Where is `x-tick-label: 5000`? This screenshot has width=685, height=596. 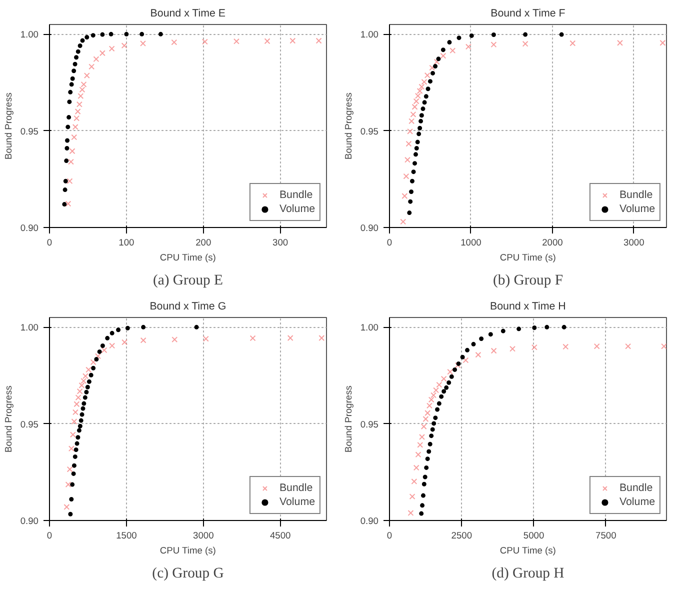 x-tick-label: 5000 is located at coordinates (533, 535).